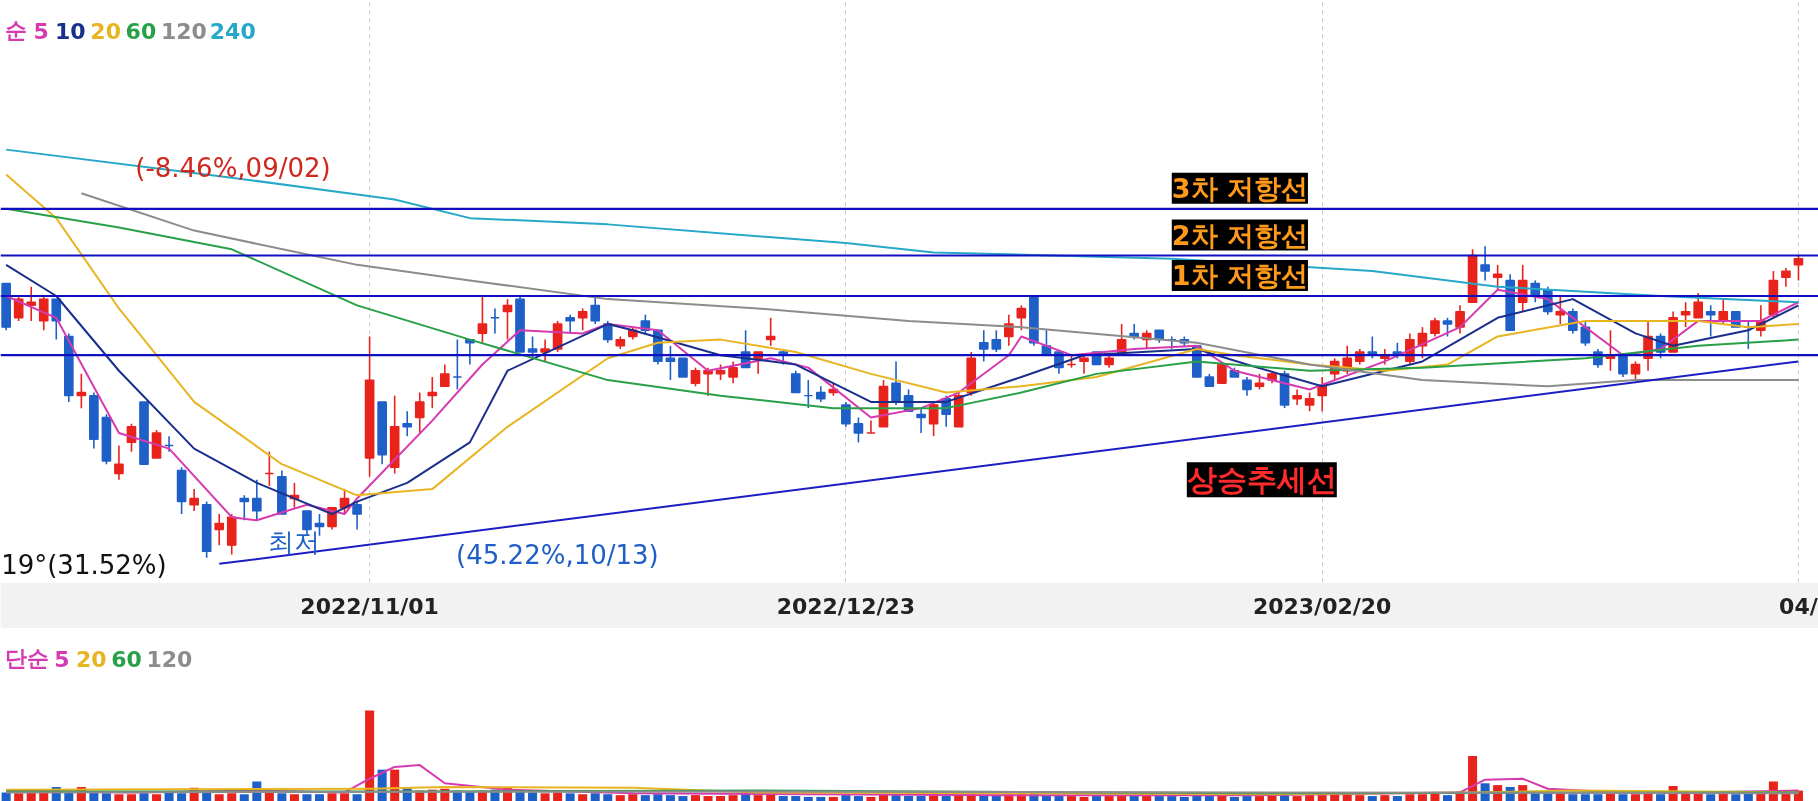 The image size is (1818, 801). What do you see at coordinates (84, 565) in the screenshot?
I see `annotation: 19°(31.52%)` at bounding box center [84, 565].